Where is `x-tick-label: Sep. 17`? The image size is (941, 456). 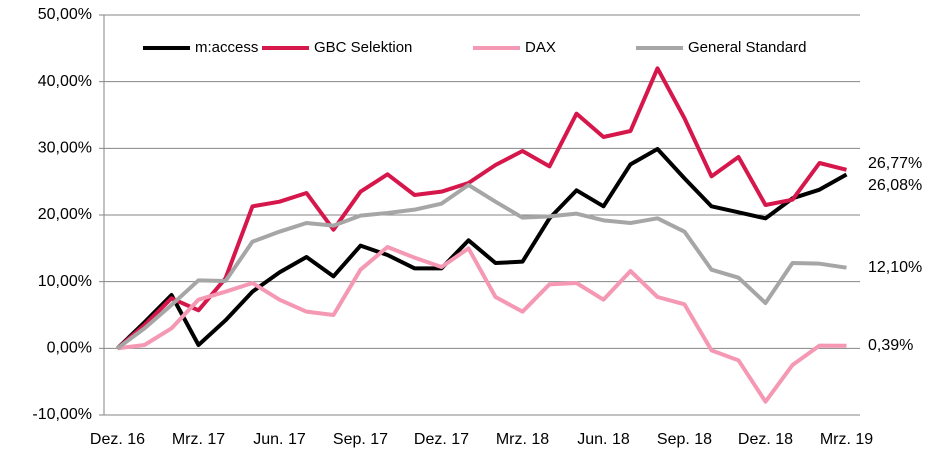
x-tick-label: Sep. 17 is located at coordinates (360, 439).